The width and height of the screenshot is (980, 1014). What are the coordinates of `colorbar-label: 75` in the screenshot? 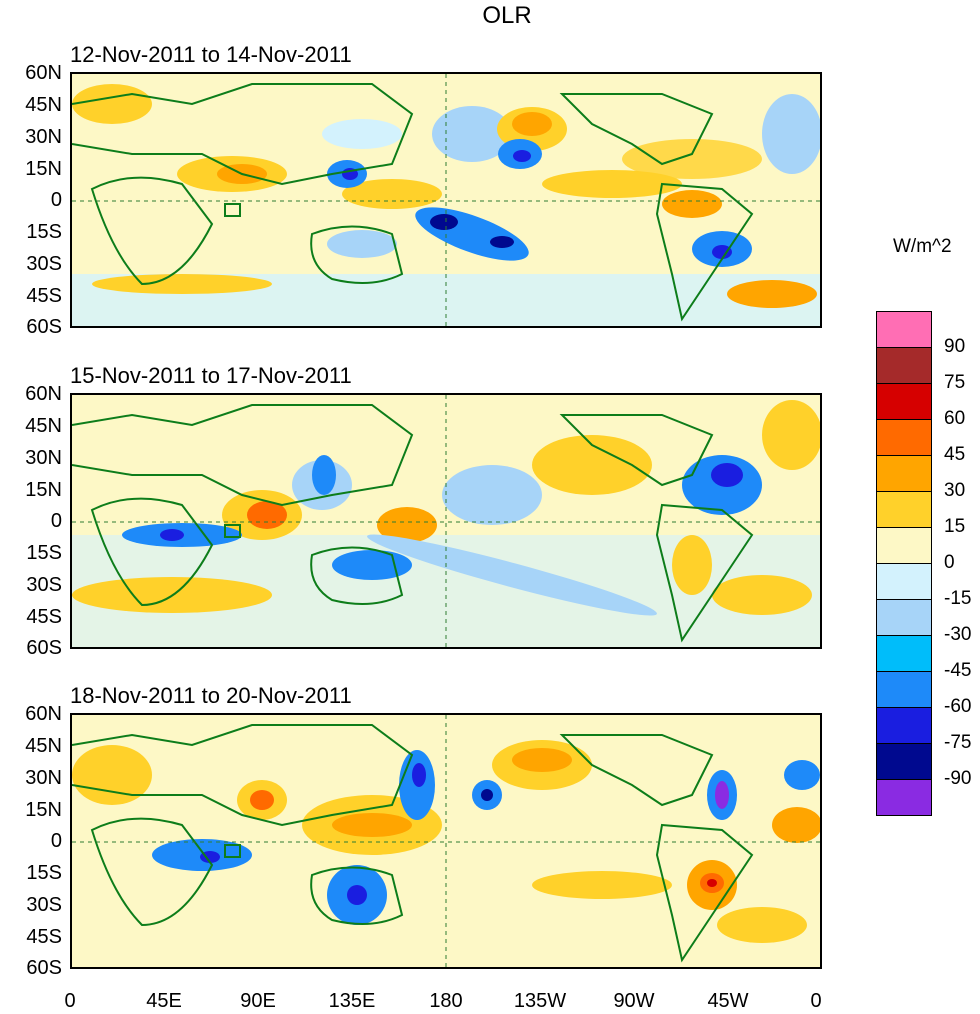 It's located at (955, 382).